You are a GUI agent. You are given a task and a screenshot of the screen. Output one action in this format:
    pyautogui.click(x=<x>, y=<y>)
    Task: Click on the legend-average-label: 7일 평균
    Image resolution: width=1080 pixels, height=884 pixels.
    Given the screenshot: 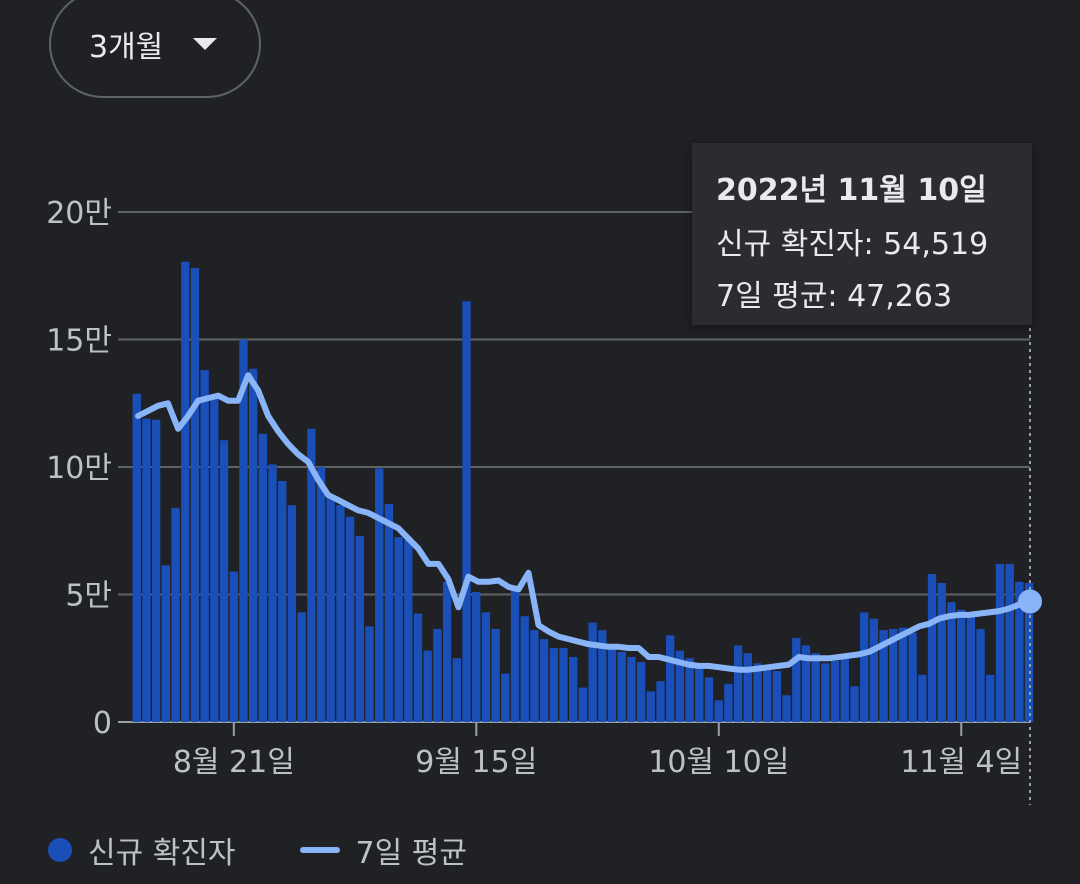 What is the action you would take?
    pyautogui.click(x=411, y=853)
    